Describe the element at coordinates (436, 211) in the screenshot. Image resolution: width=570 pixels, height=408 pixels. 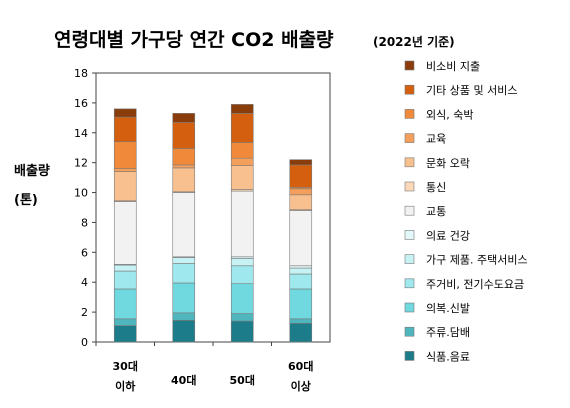
I see `legend-label: 교통` at that location.